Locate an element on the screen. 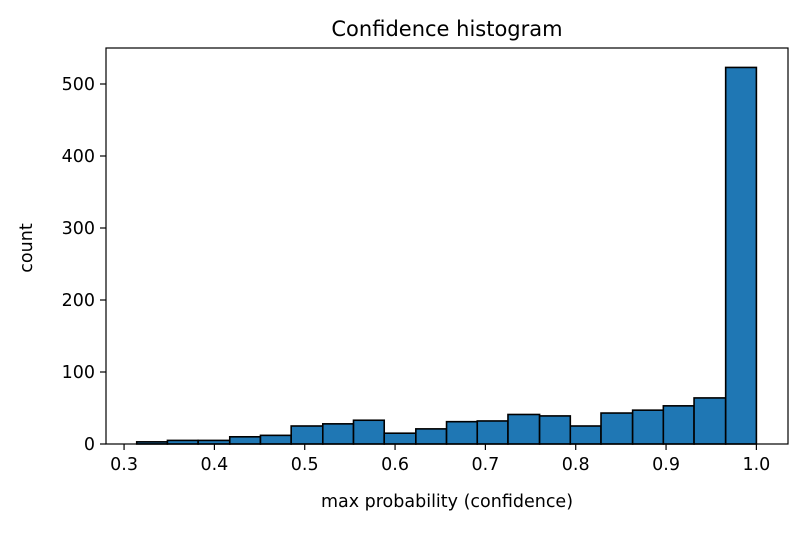  y-tick-label: 100 is located at coordinates (78, 373).